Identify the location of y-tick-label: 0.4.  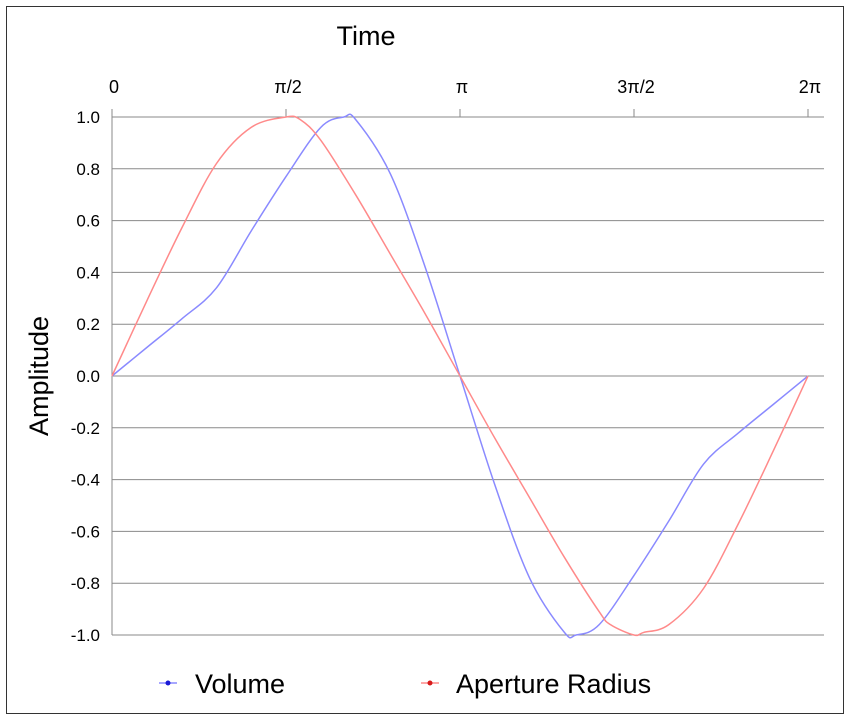
(88, 272).